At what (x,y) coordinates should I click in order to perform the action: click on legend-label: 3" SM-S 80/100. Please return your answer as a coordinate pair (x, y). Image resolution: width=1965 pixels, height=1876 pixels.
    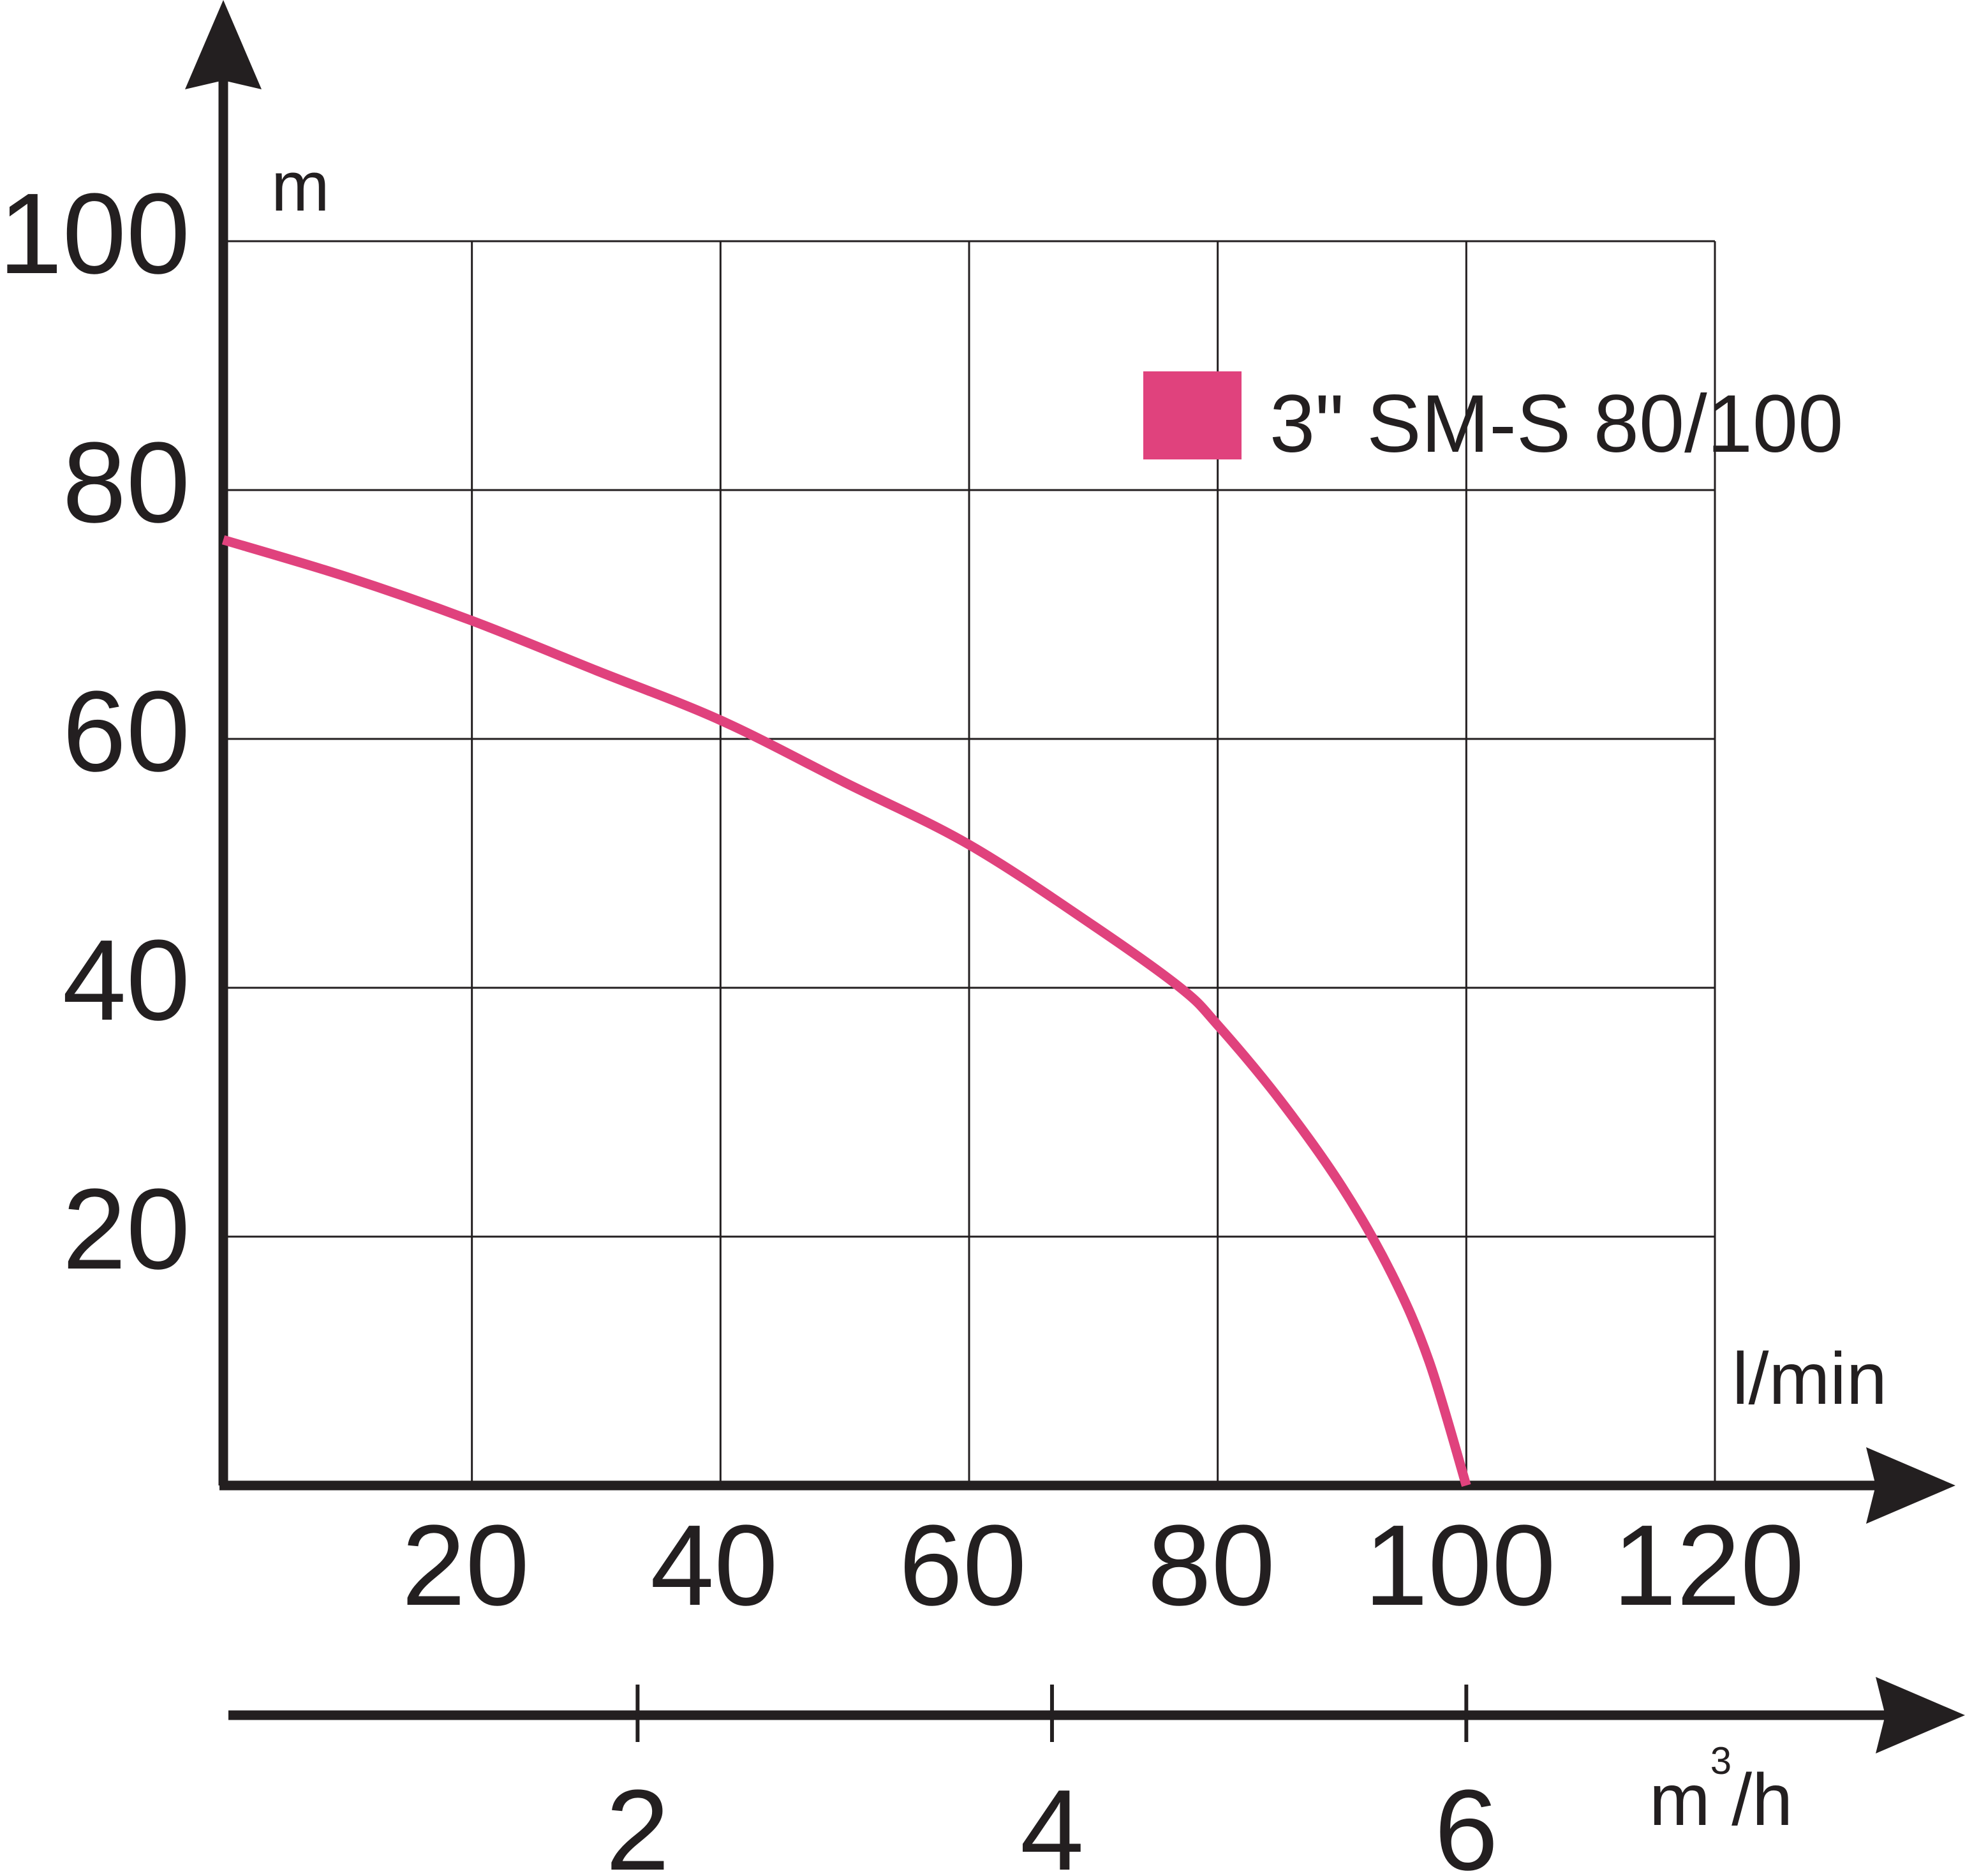
    Looking at the image, I should click on (1556, 424).